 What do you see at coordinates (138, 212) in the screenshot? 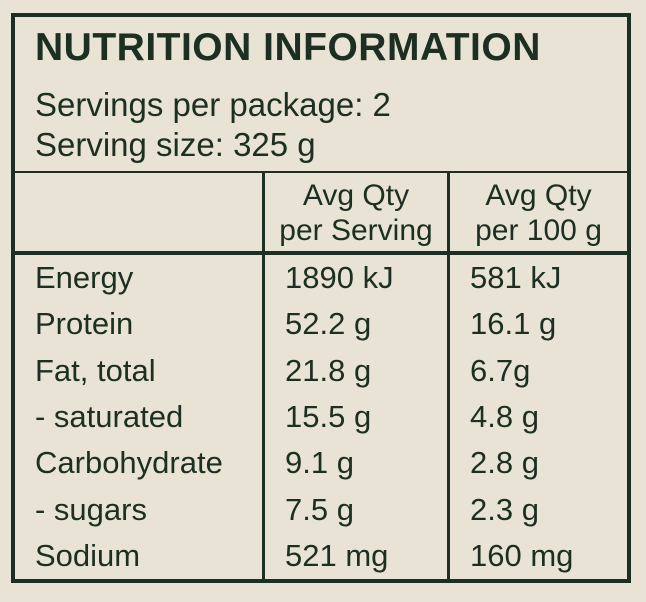
I see `header-empty-cell` at bounding box center [138, 212].